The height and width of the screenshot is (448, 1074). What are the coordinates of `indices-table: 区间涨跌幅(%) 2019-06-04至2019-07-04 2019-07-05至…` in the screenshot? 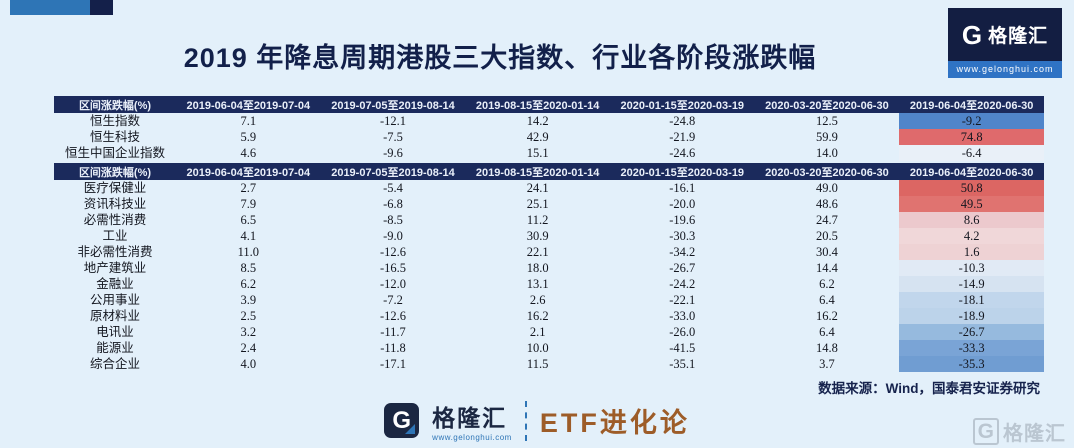 It's located at (549, 128).